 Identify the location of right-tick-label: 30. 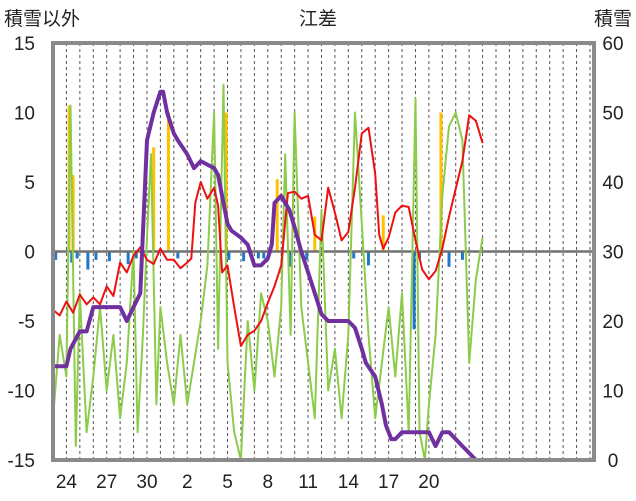
(612, 253).